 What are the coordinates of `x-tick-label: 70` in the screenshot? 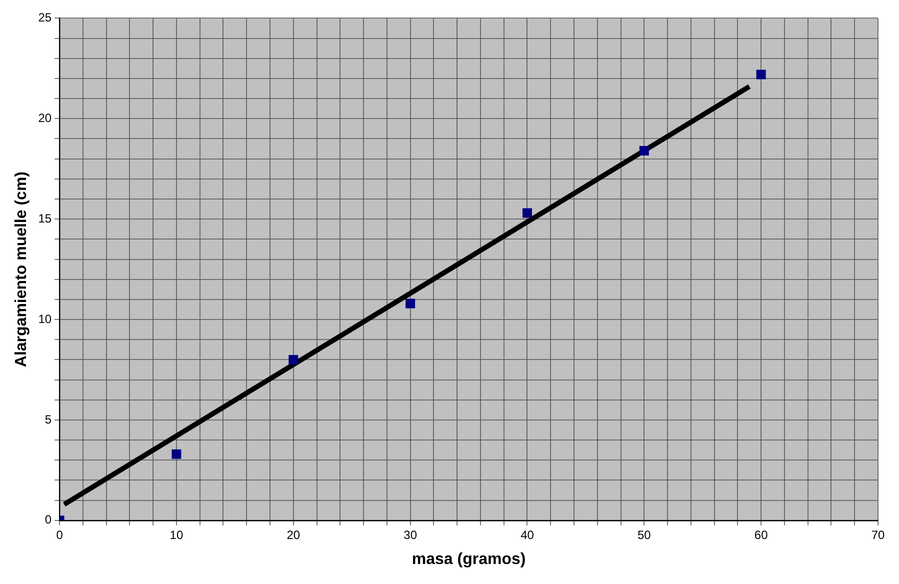 It's located at (878, 535).